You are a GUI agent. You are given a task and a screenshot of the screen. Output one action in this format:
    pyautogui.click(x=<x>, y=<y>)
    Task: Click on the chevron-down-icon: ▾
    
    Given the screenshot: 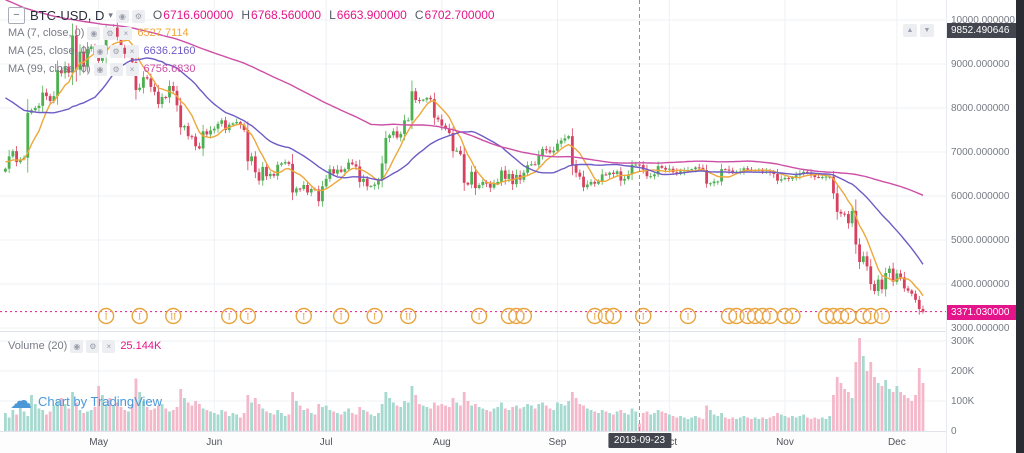 What is the action you would take?
    pyautogui.click(x=110, y=14)
    